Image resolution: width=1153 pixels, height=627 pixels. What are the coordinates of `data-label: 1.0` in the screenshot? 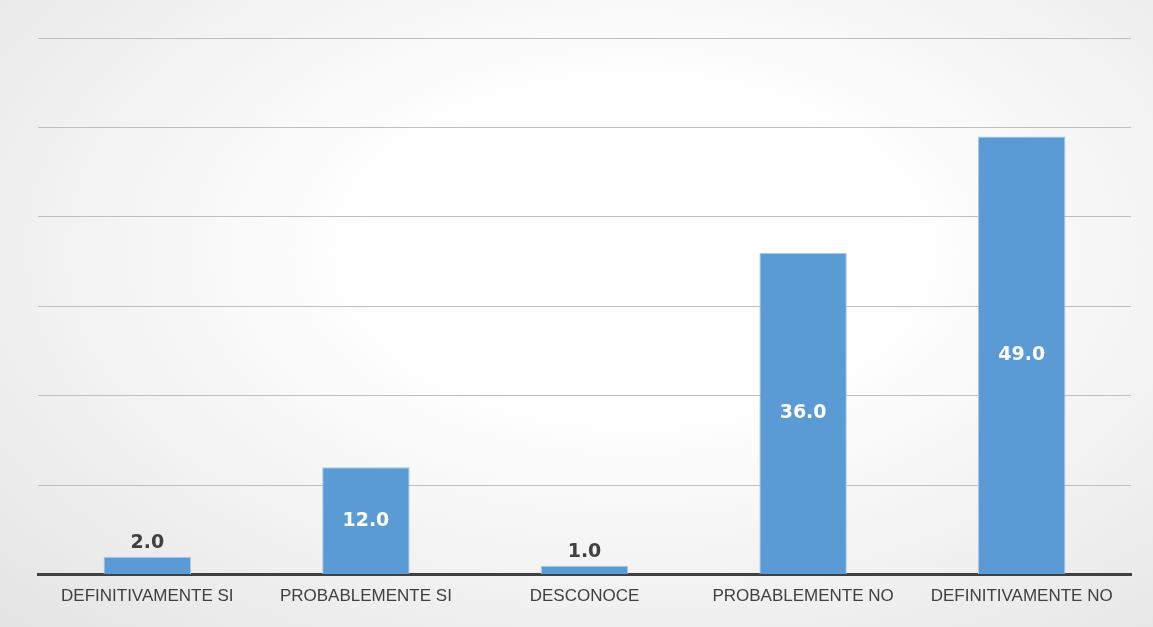 It's located at (584, 549).